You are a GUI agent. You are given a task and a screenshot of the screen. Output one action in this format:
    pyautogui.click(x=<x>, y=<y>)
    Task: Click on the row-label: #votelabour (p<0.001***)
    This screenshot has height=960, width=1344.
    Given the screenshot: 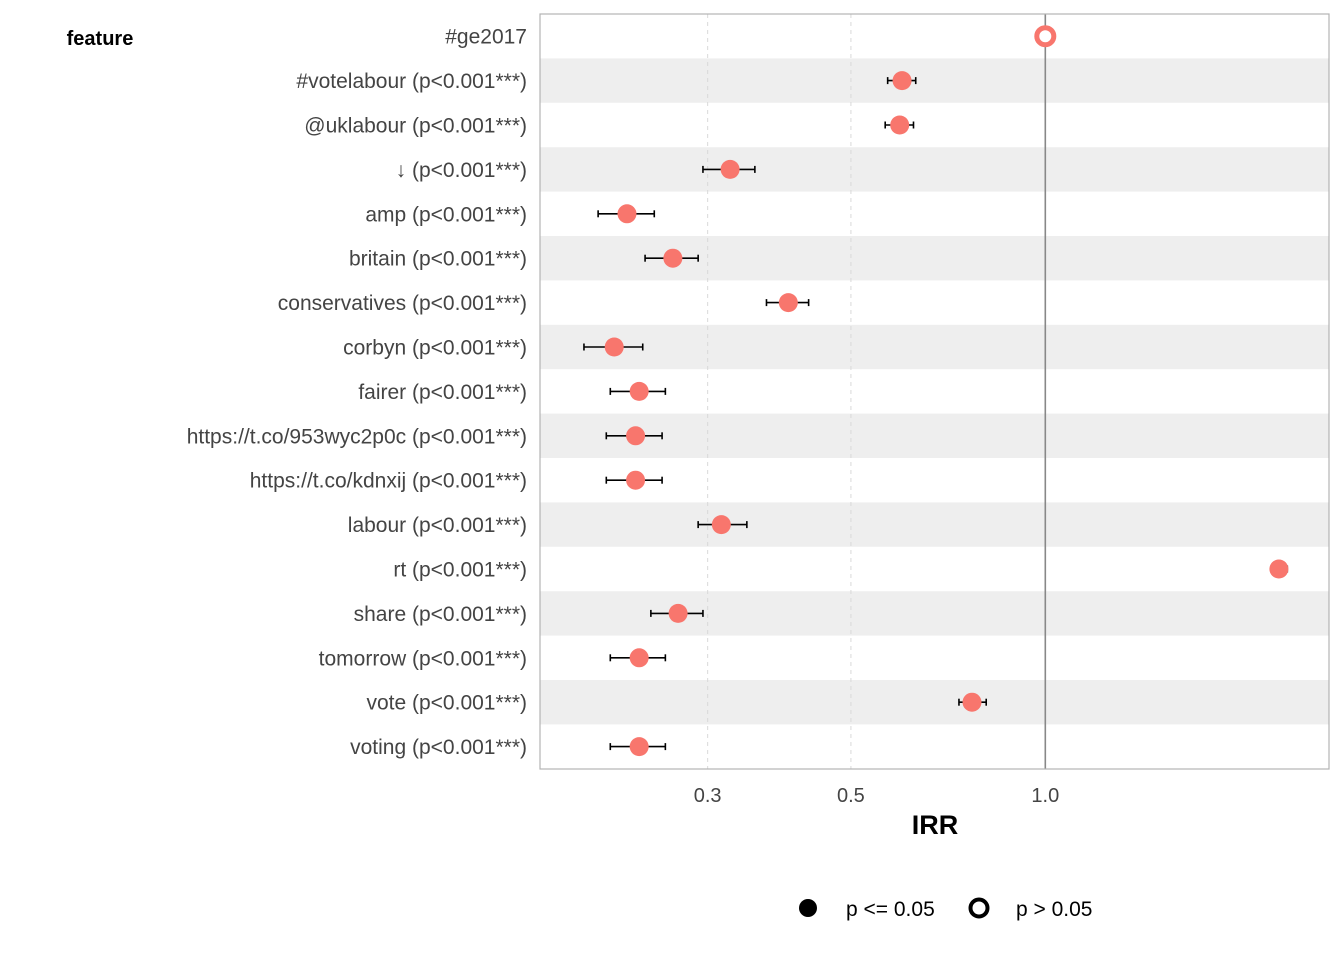 What is the action you would take?
    pyautogui.click(x=411, y=81)
    